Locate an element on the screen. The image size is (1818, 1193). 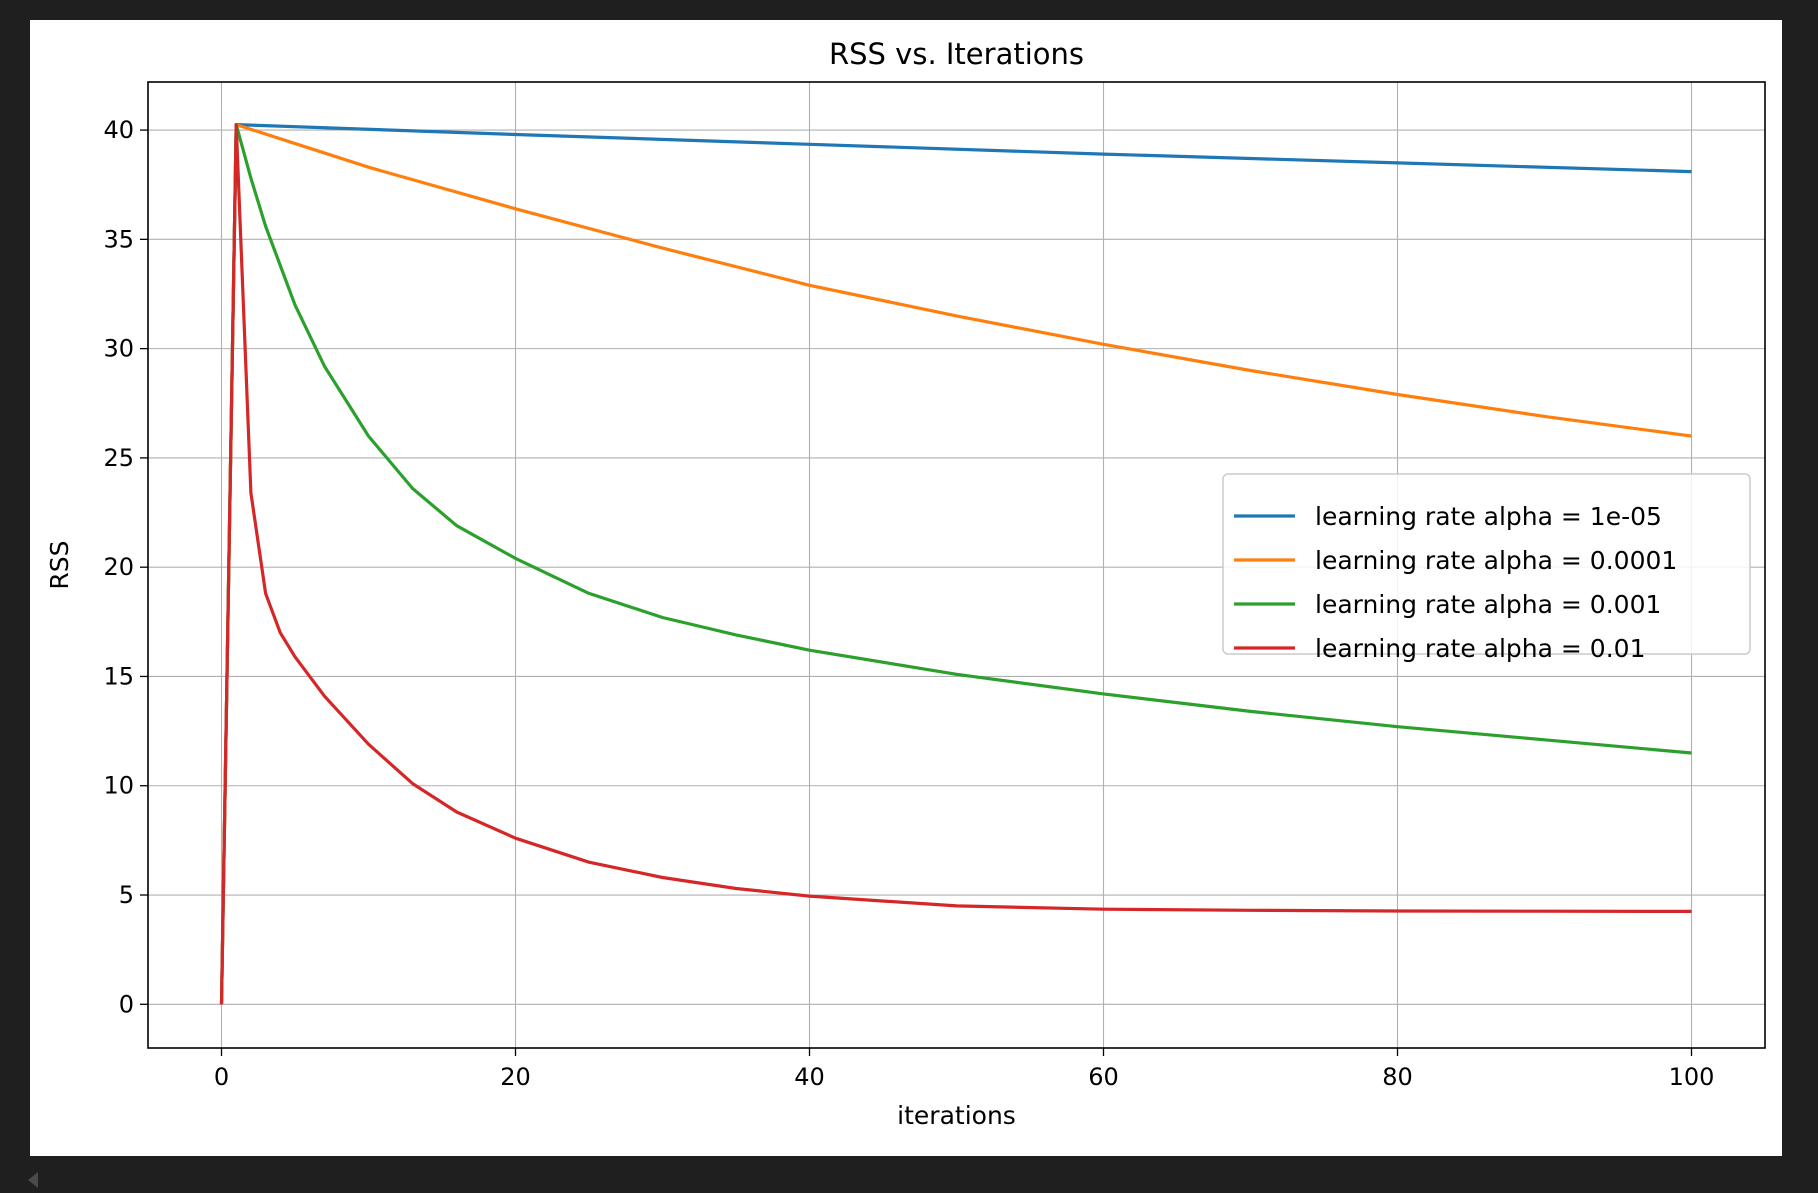
y-tick-label: 15 is located at coordinates (118, 676).